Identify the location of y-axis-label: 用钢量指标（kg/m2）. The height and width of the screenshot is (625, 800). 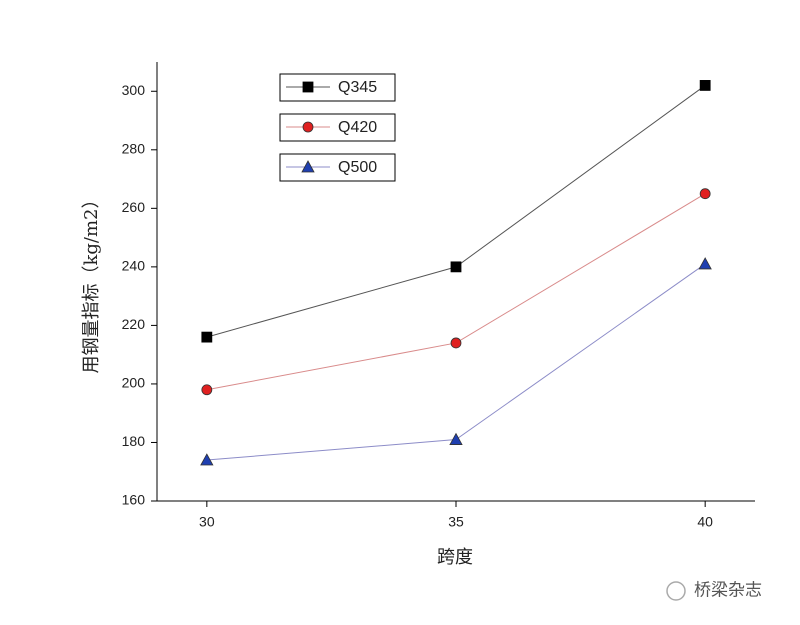
(91, 281).